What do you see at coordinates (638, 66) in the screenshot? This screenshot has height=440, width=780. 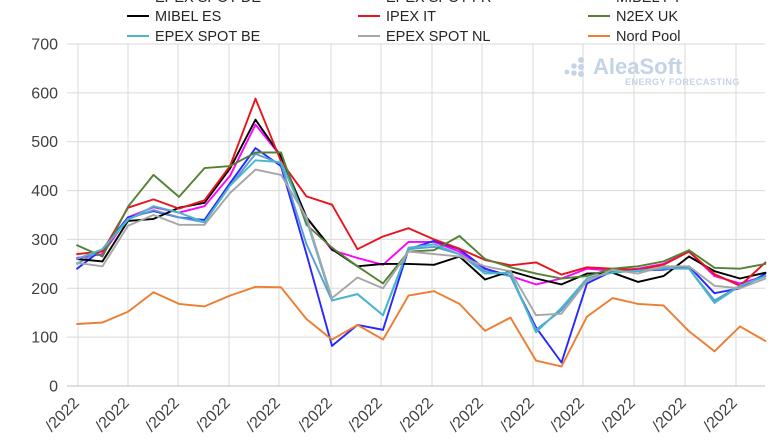 I see `watermark-brand-name: AleaSoft` at bounding box center [638, 66].